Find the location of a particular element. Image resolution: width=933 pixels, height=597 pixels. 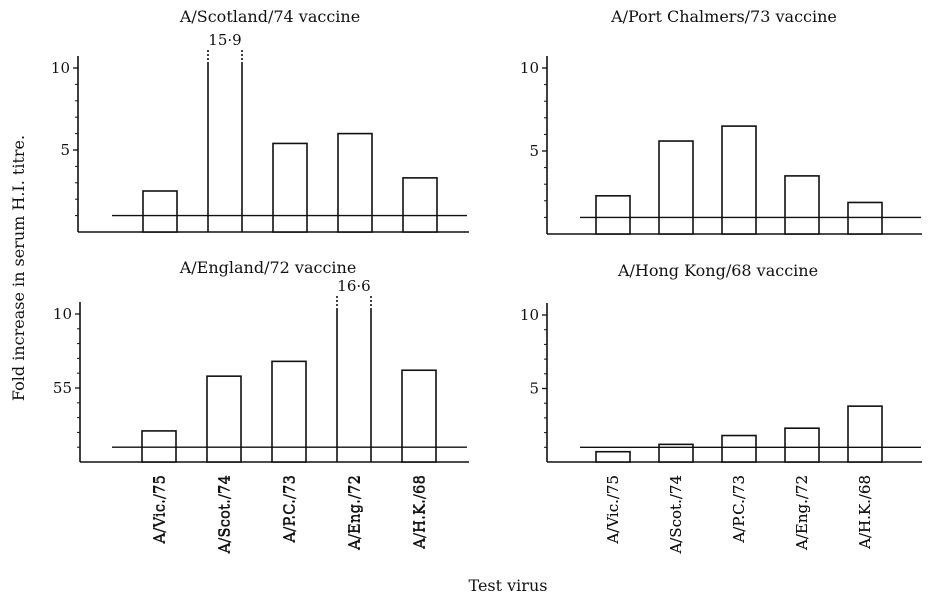

bar-value-label: 15·9 is located at coordinates (224, 40).